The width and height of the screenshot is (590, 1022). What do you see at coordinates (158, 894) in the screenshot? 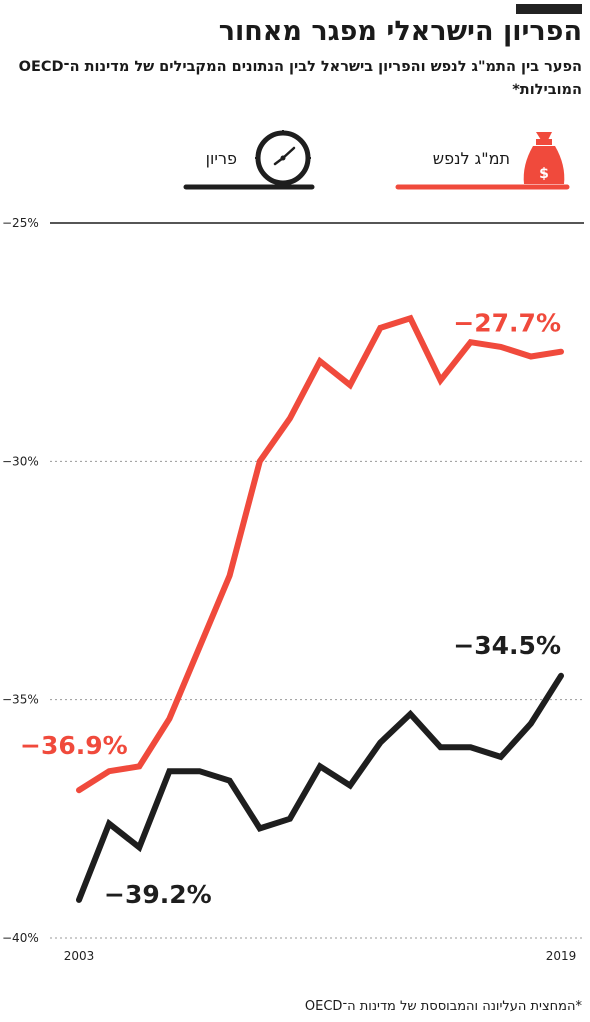
I see `productivity-start-label: −39.2%` at bounding box center [158, 894].